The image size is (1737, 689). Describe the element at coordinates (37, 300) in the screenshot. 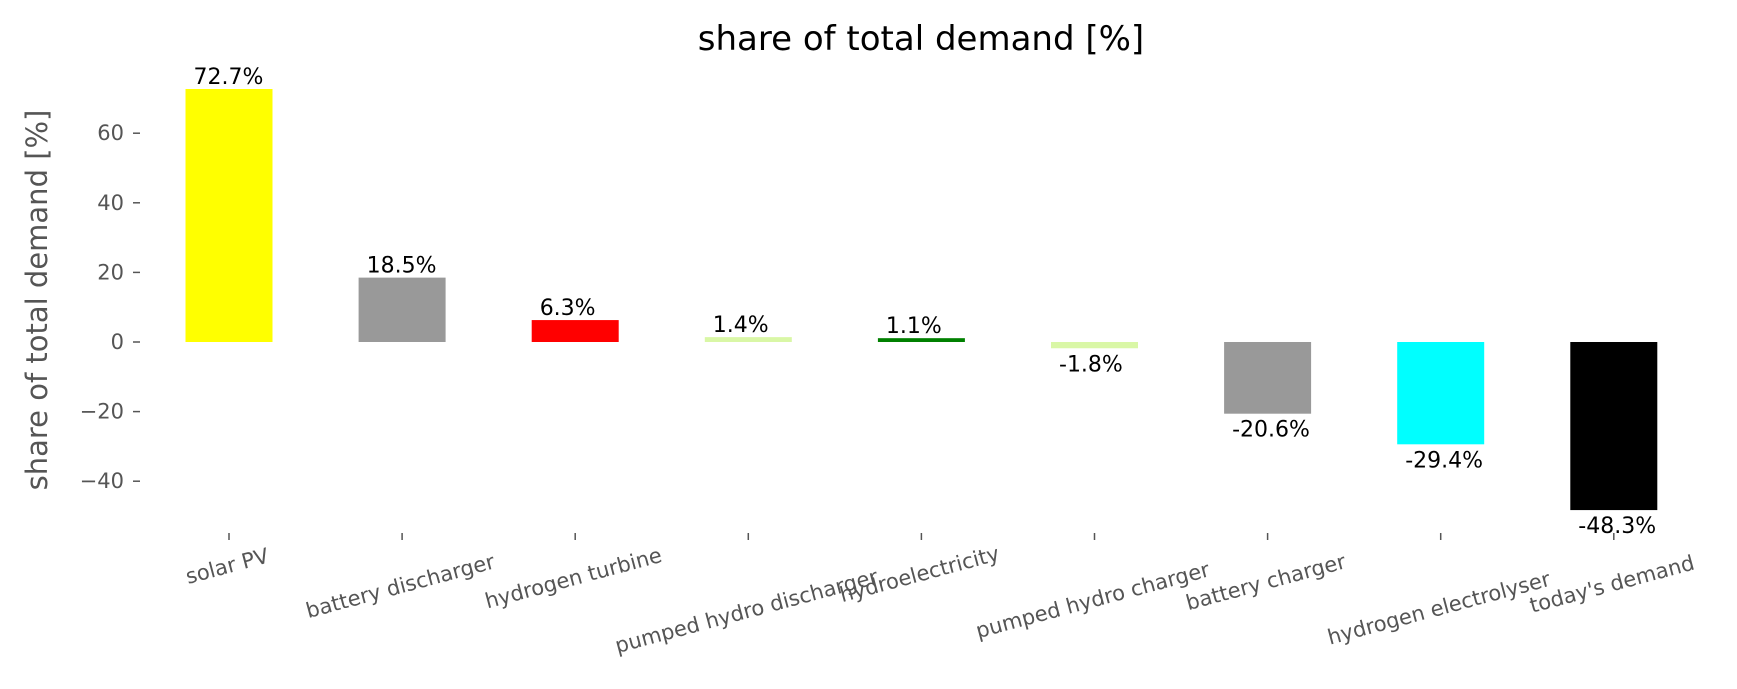

I see `y-axis-label: share of total demand [%]` at that location.